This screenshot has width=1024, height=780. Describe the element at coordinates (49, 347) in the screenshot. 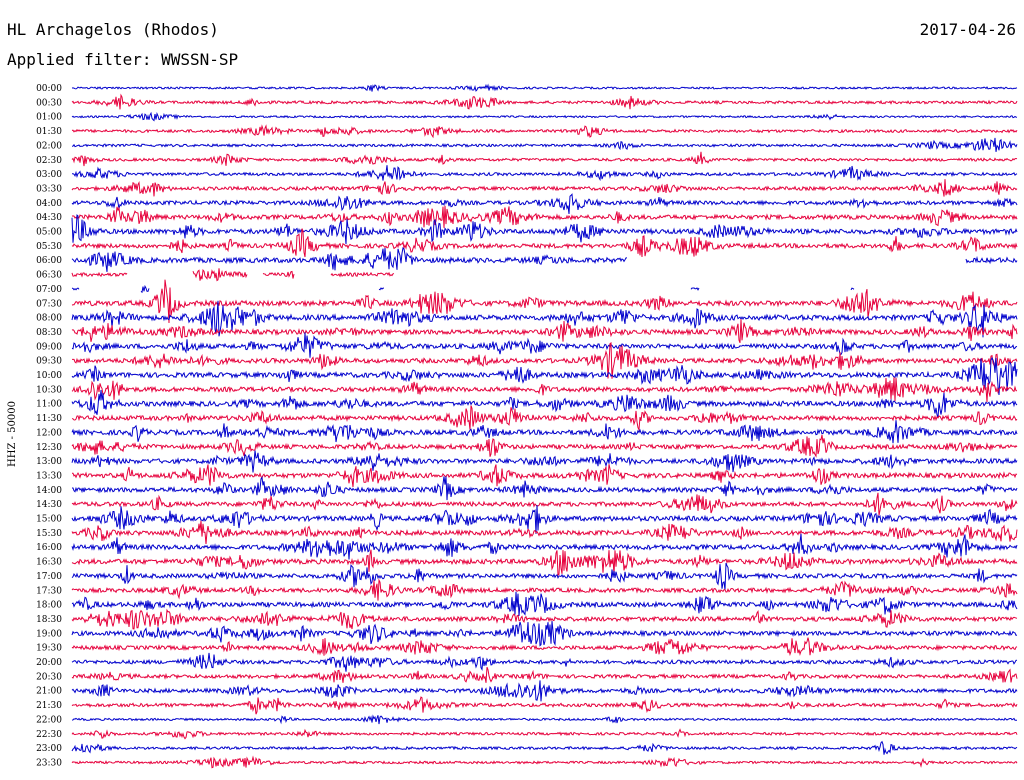

I see `time-label: 09:00` at that location.